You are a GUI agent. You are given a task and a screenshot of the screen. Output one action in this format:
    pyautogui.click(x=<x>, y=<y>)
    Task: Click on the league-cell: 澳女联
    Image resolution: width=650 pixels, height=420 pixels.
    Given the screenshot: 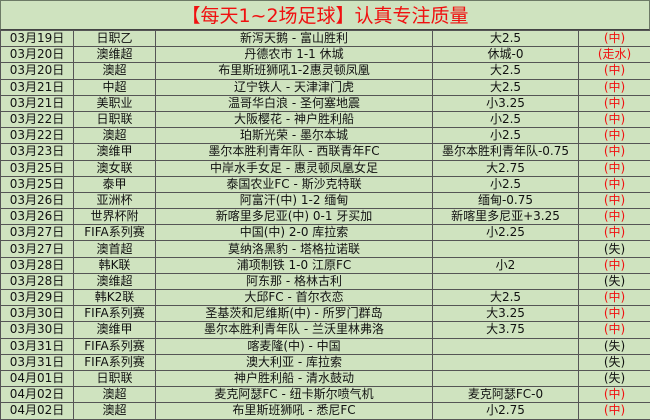 What is the action you would take?
    pyautogui.click(x=115, y=168)
    